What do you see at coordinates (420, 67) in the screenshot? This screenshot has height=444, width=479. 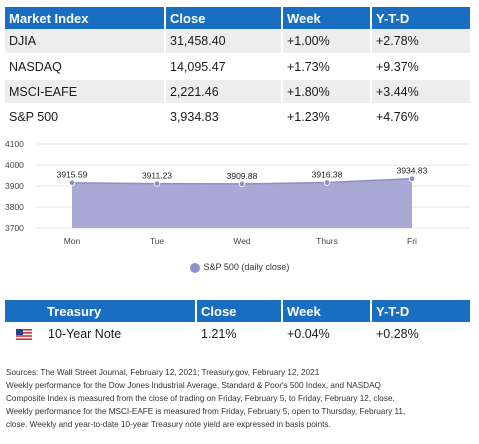 I see `index-ytd: +9.37%` at bounding box center [420, 67].